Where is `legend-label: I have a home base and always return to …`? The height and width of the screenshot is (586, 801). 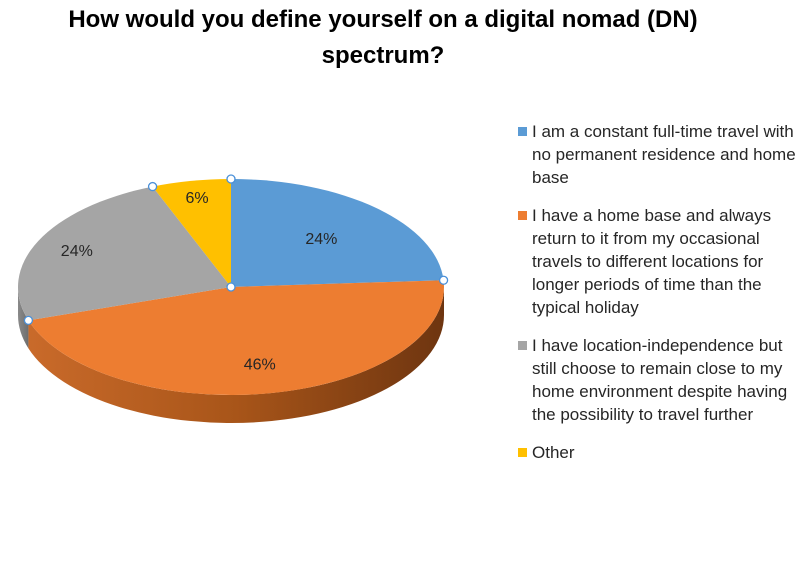
legend-label: I have a home base and always return to … is located at coordinates (652, 261).